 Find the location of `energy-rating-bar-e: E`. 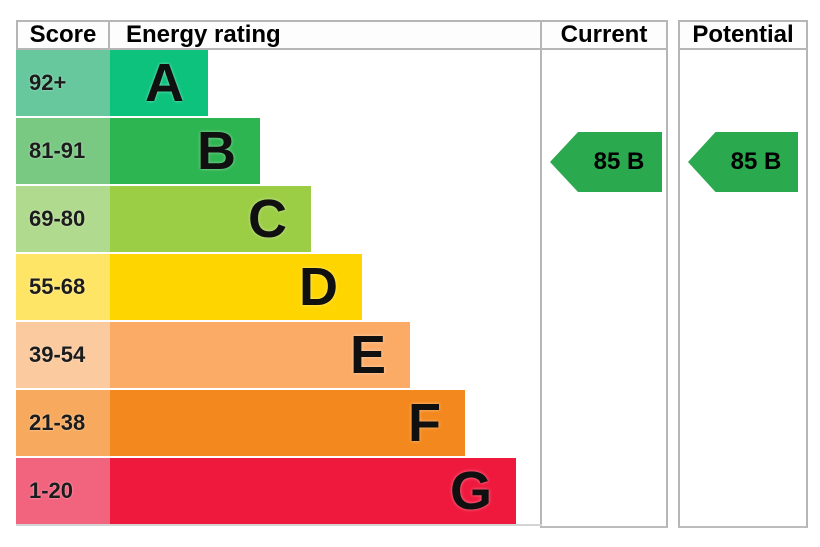

energy-rating-bar-e: E is located at coordinates (260, 355).